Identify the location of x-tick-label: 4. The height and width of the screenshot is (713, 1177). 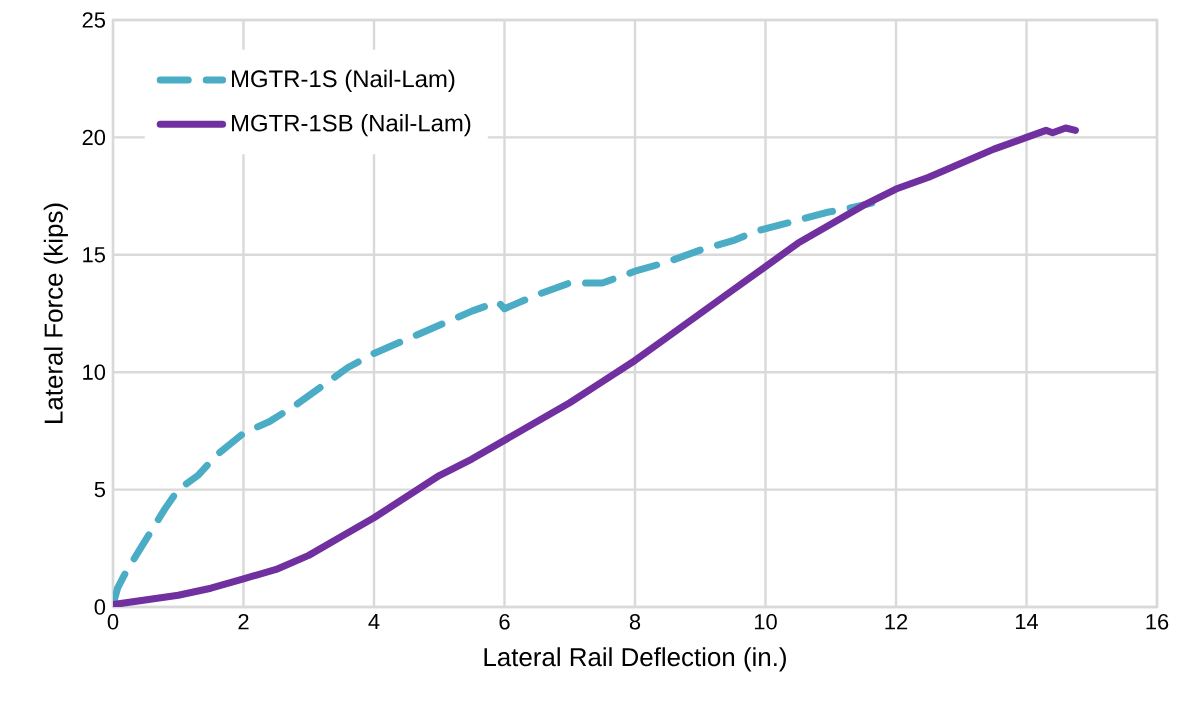
(374, 622).